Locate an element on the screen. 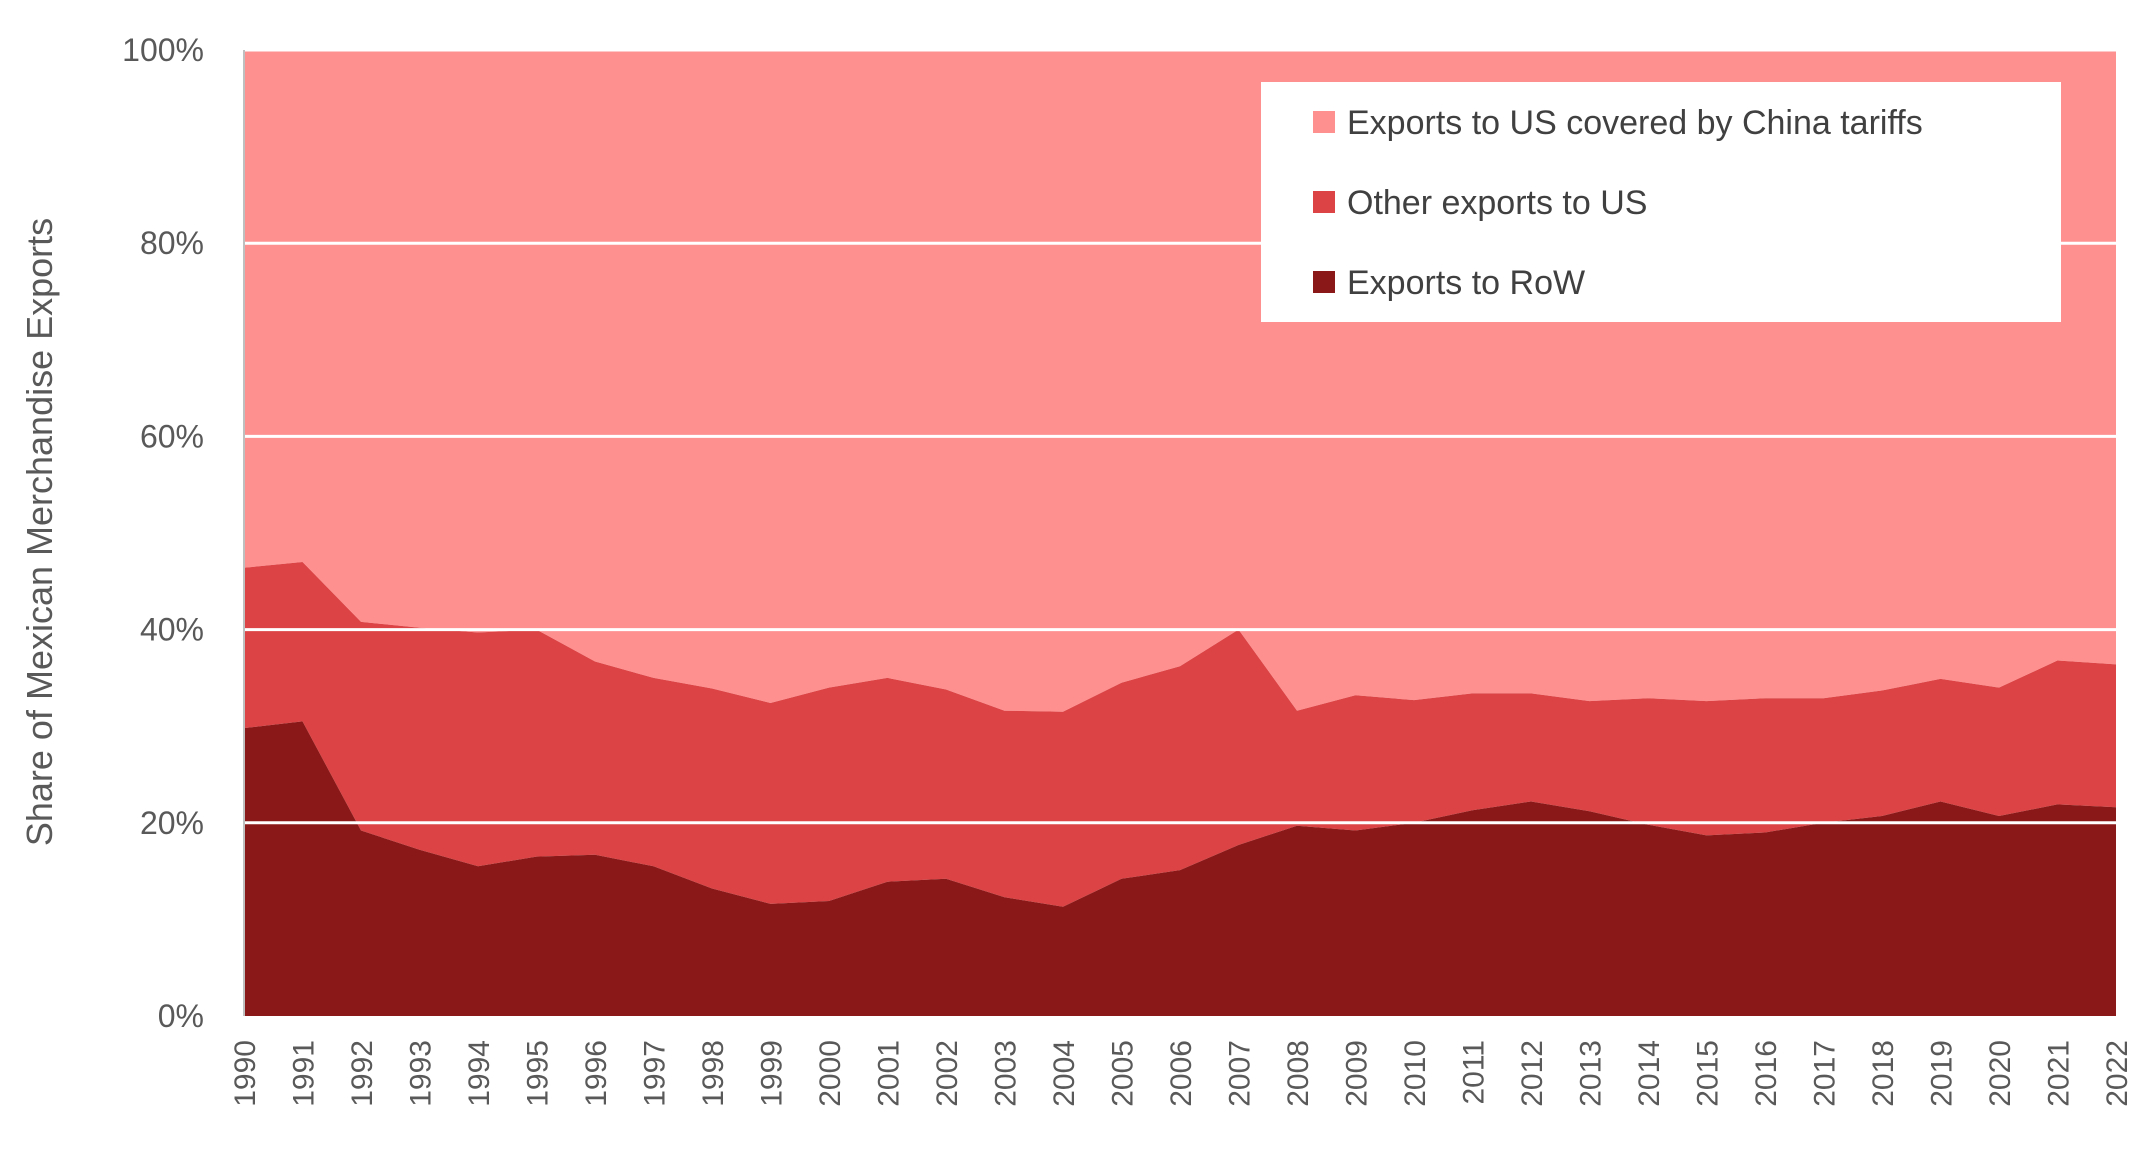  y-tick-label: 20% is located at coordinates (172, 823).